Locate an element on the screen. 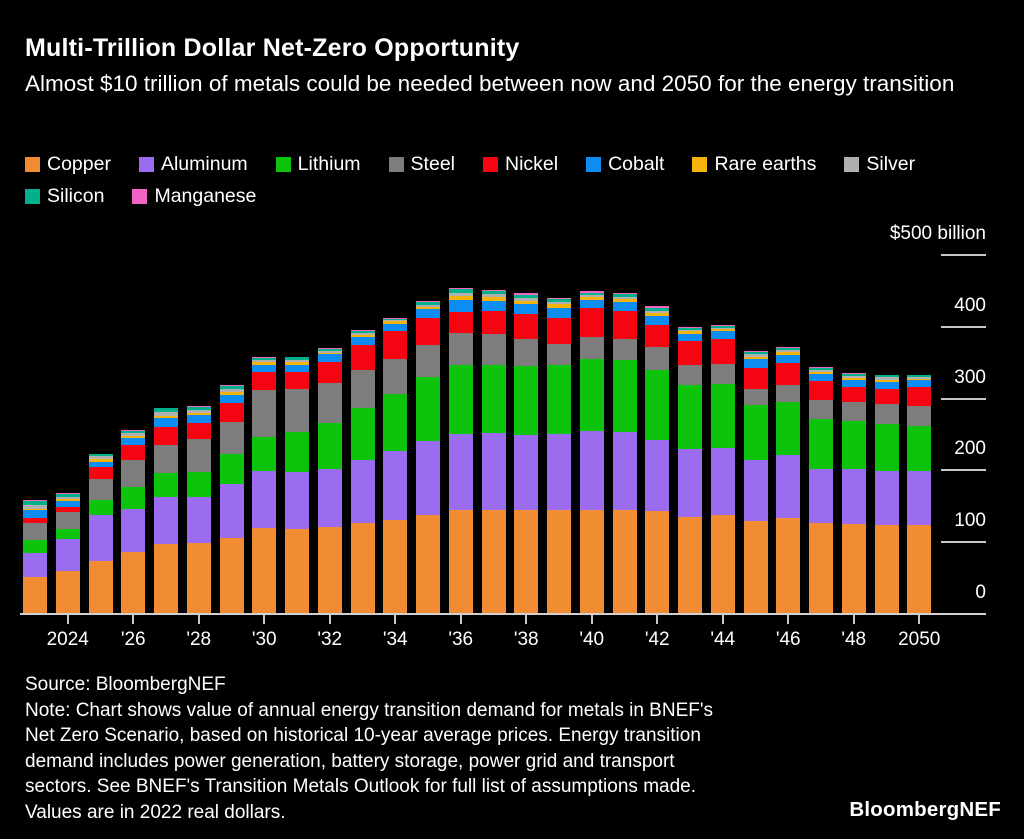  bar-2049 is located at coordinates (886, 493).